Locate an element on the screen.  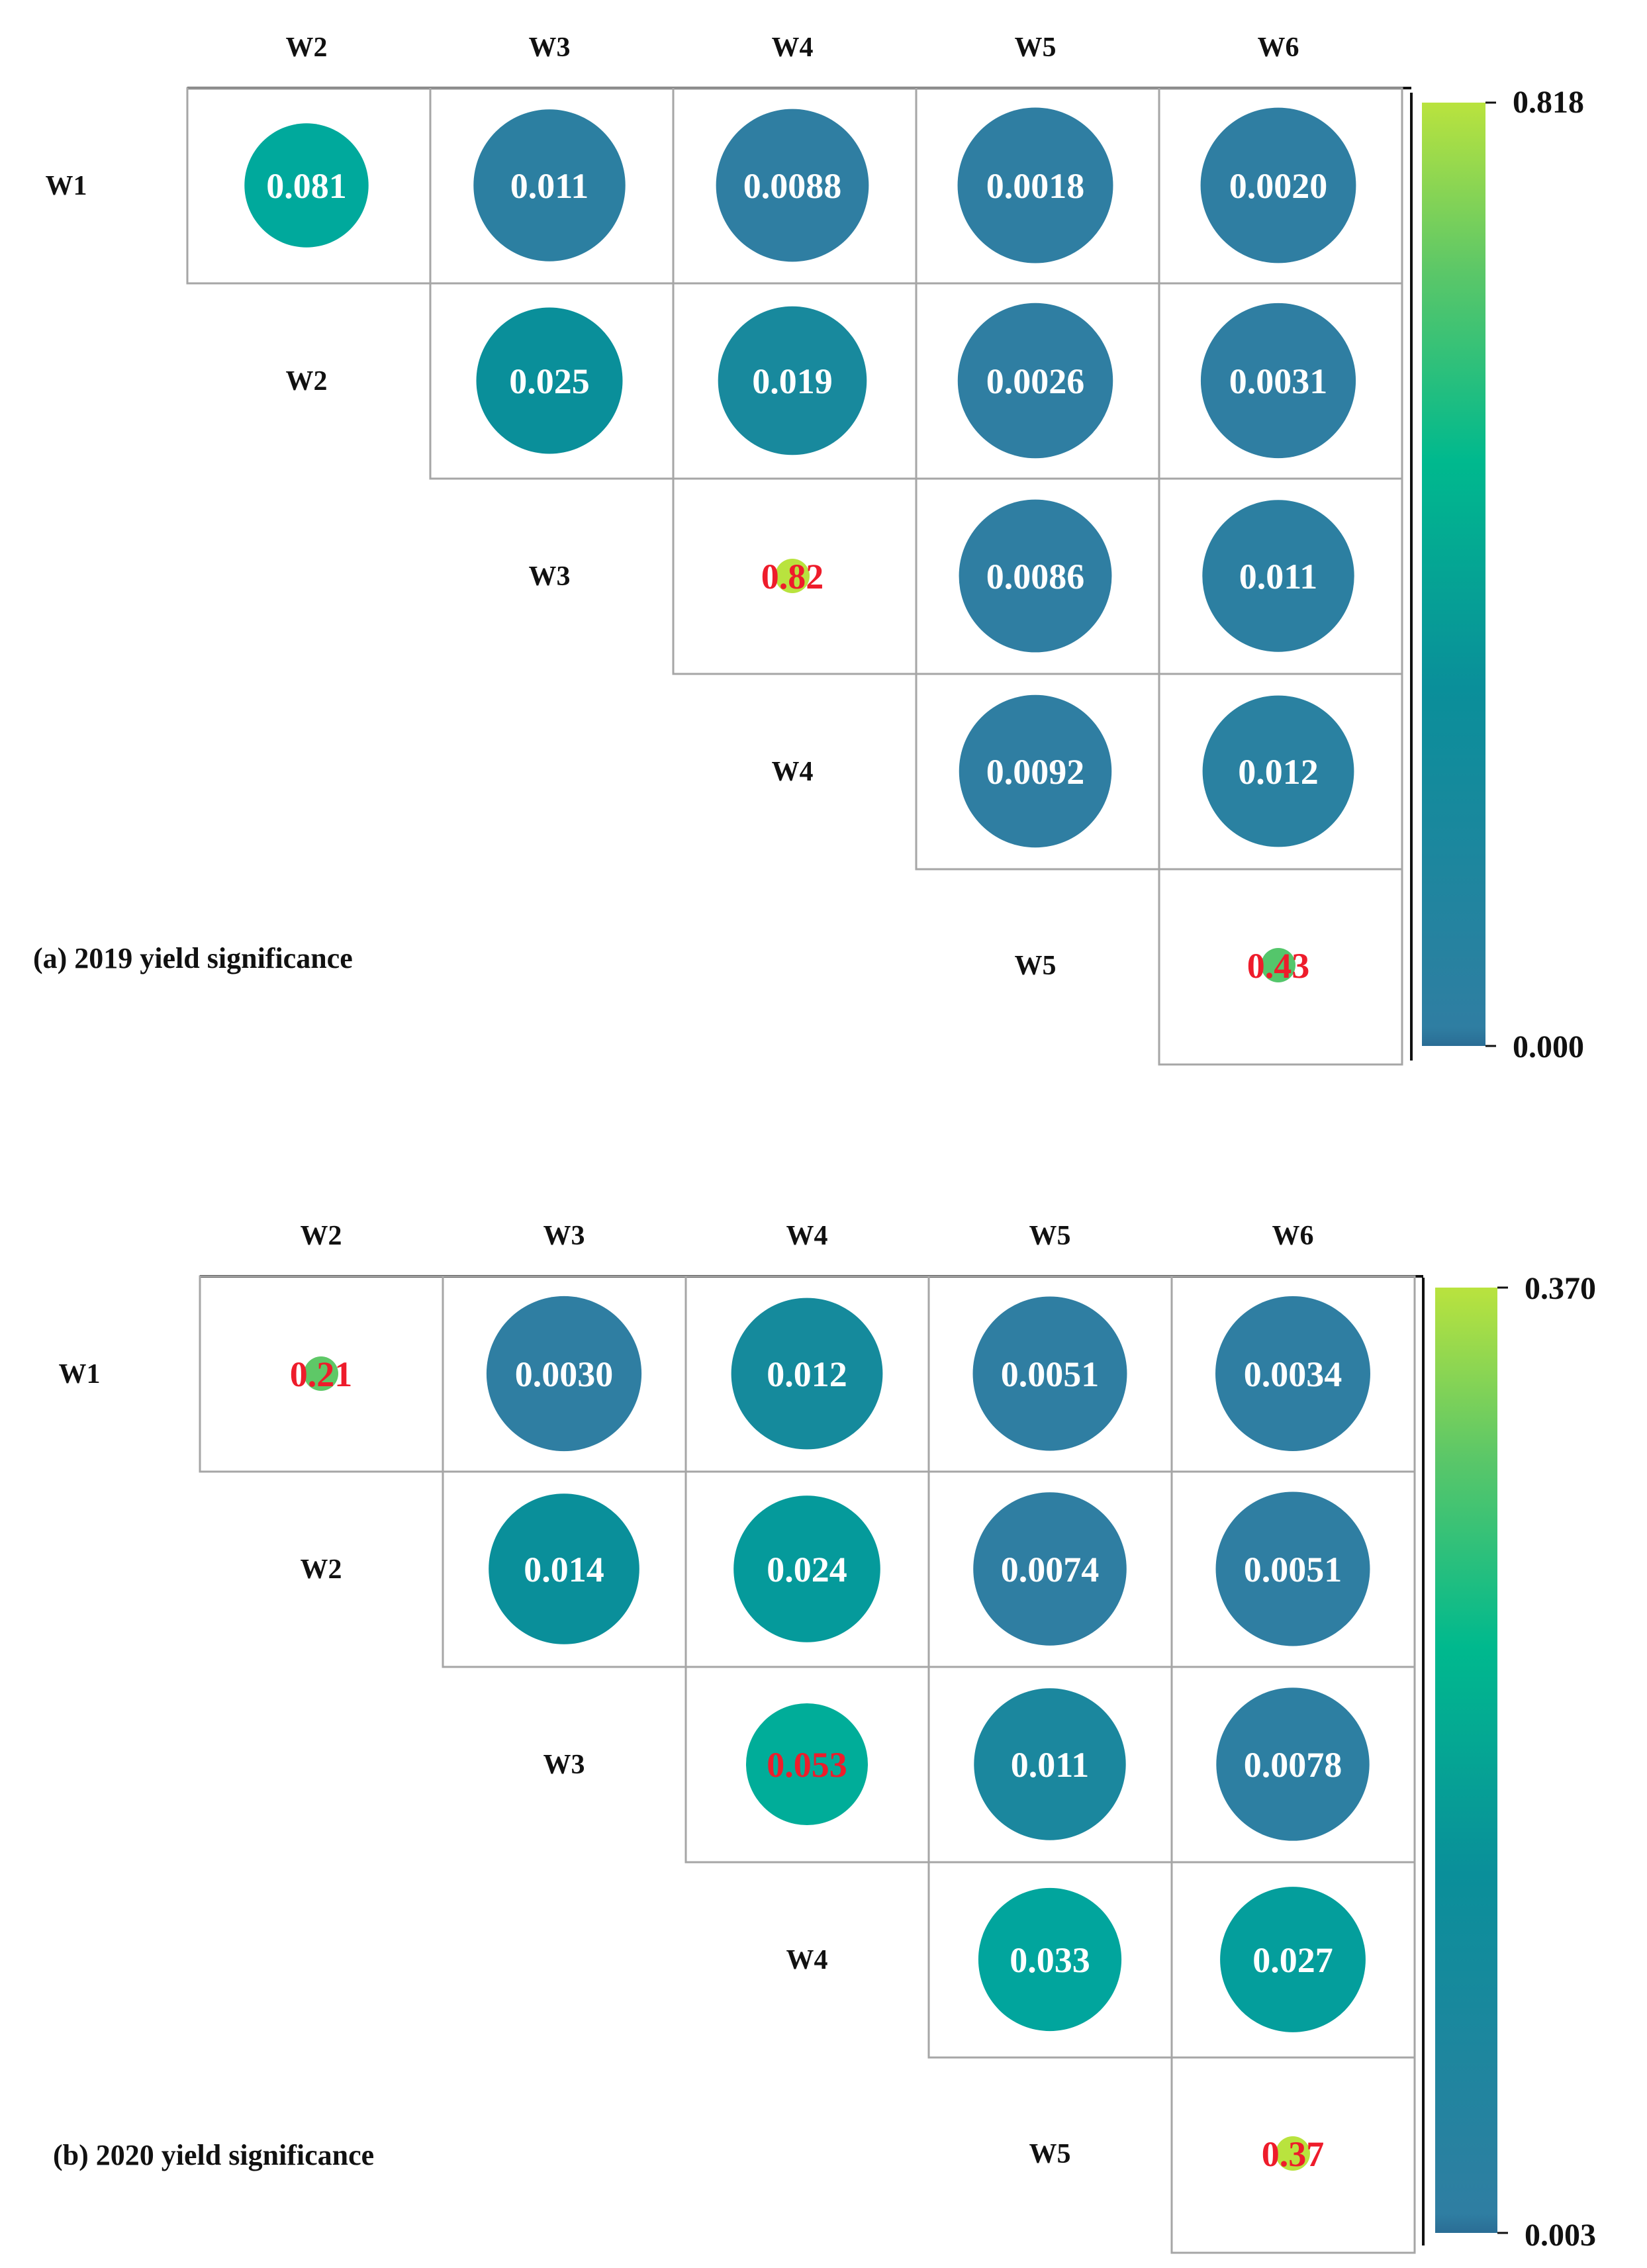
p-value-label: 0.82 is located at coordinates (792, 576).